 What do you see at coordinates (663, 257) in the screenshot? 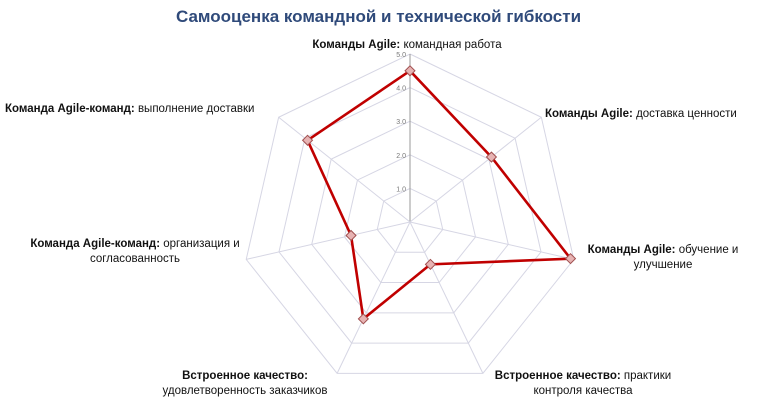
I see `axis-label-learning: Команды Agile: обучение и улучшение` at bounding box center [663, 257].